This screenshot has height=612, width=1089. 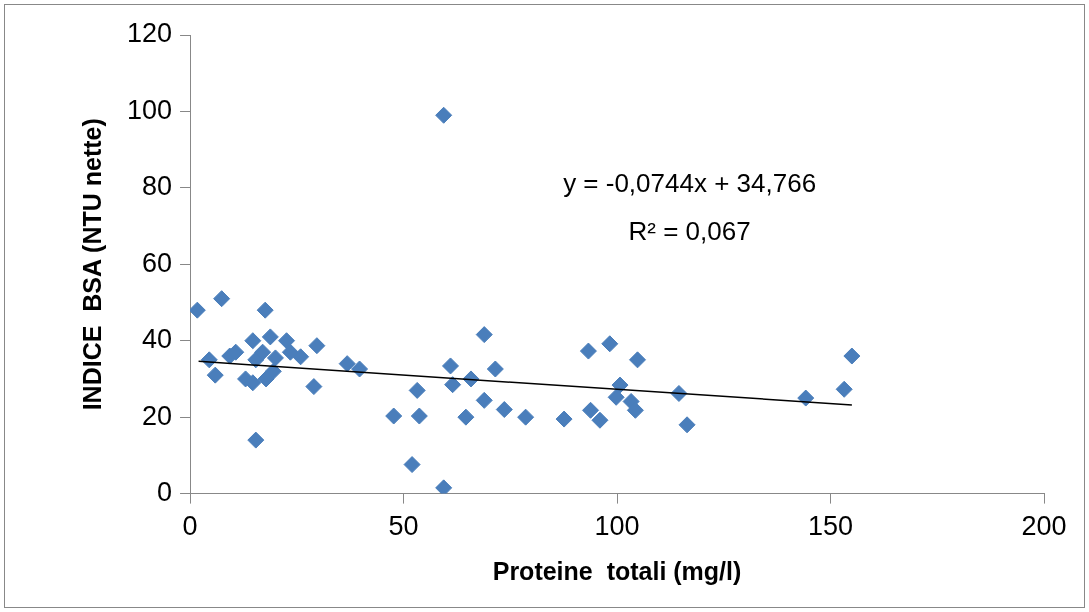 I want to click on y-tick-label: 60, so click(x=157, y=262).